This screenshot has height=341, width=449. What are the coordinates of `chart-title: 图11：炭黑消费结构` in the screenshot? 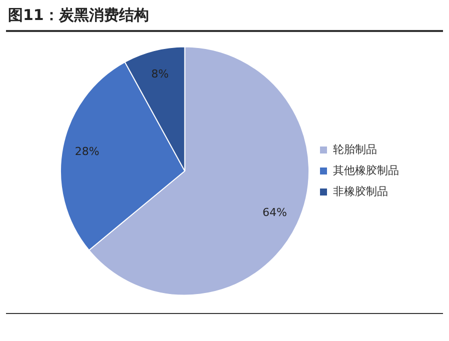 It's located at (78, 15).